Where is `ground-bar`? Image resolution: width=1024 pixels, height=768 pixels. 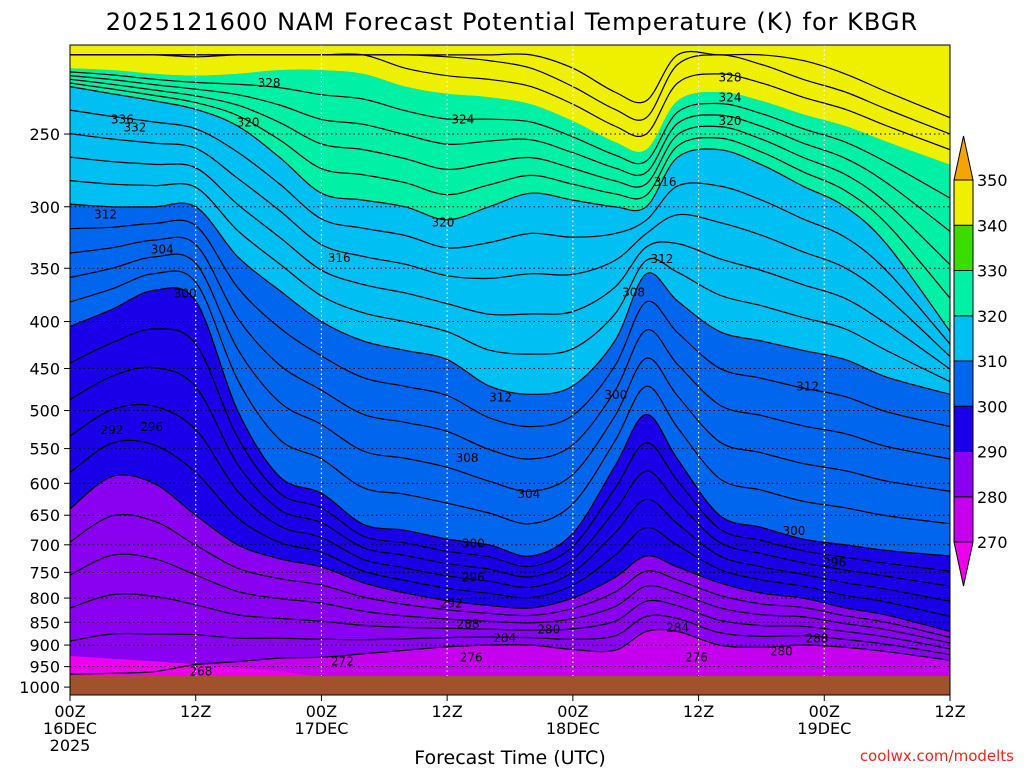 ground-bar is located at coordinates (510, 685).